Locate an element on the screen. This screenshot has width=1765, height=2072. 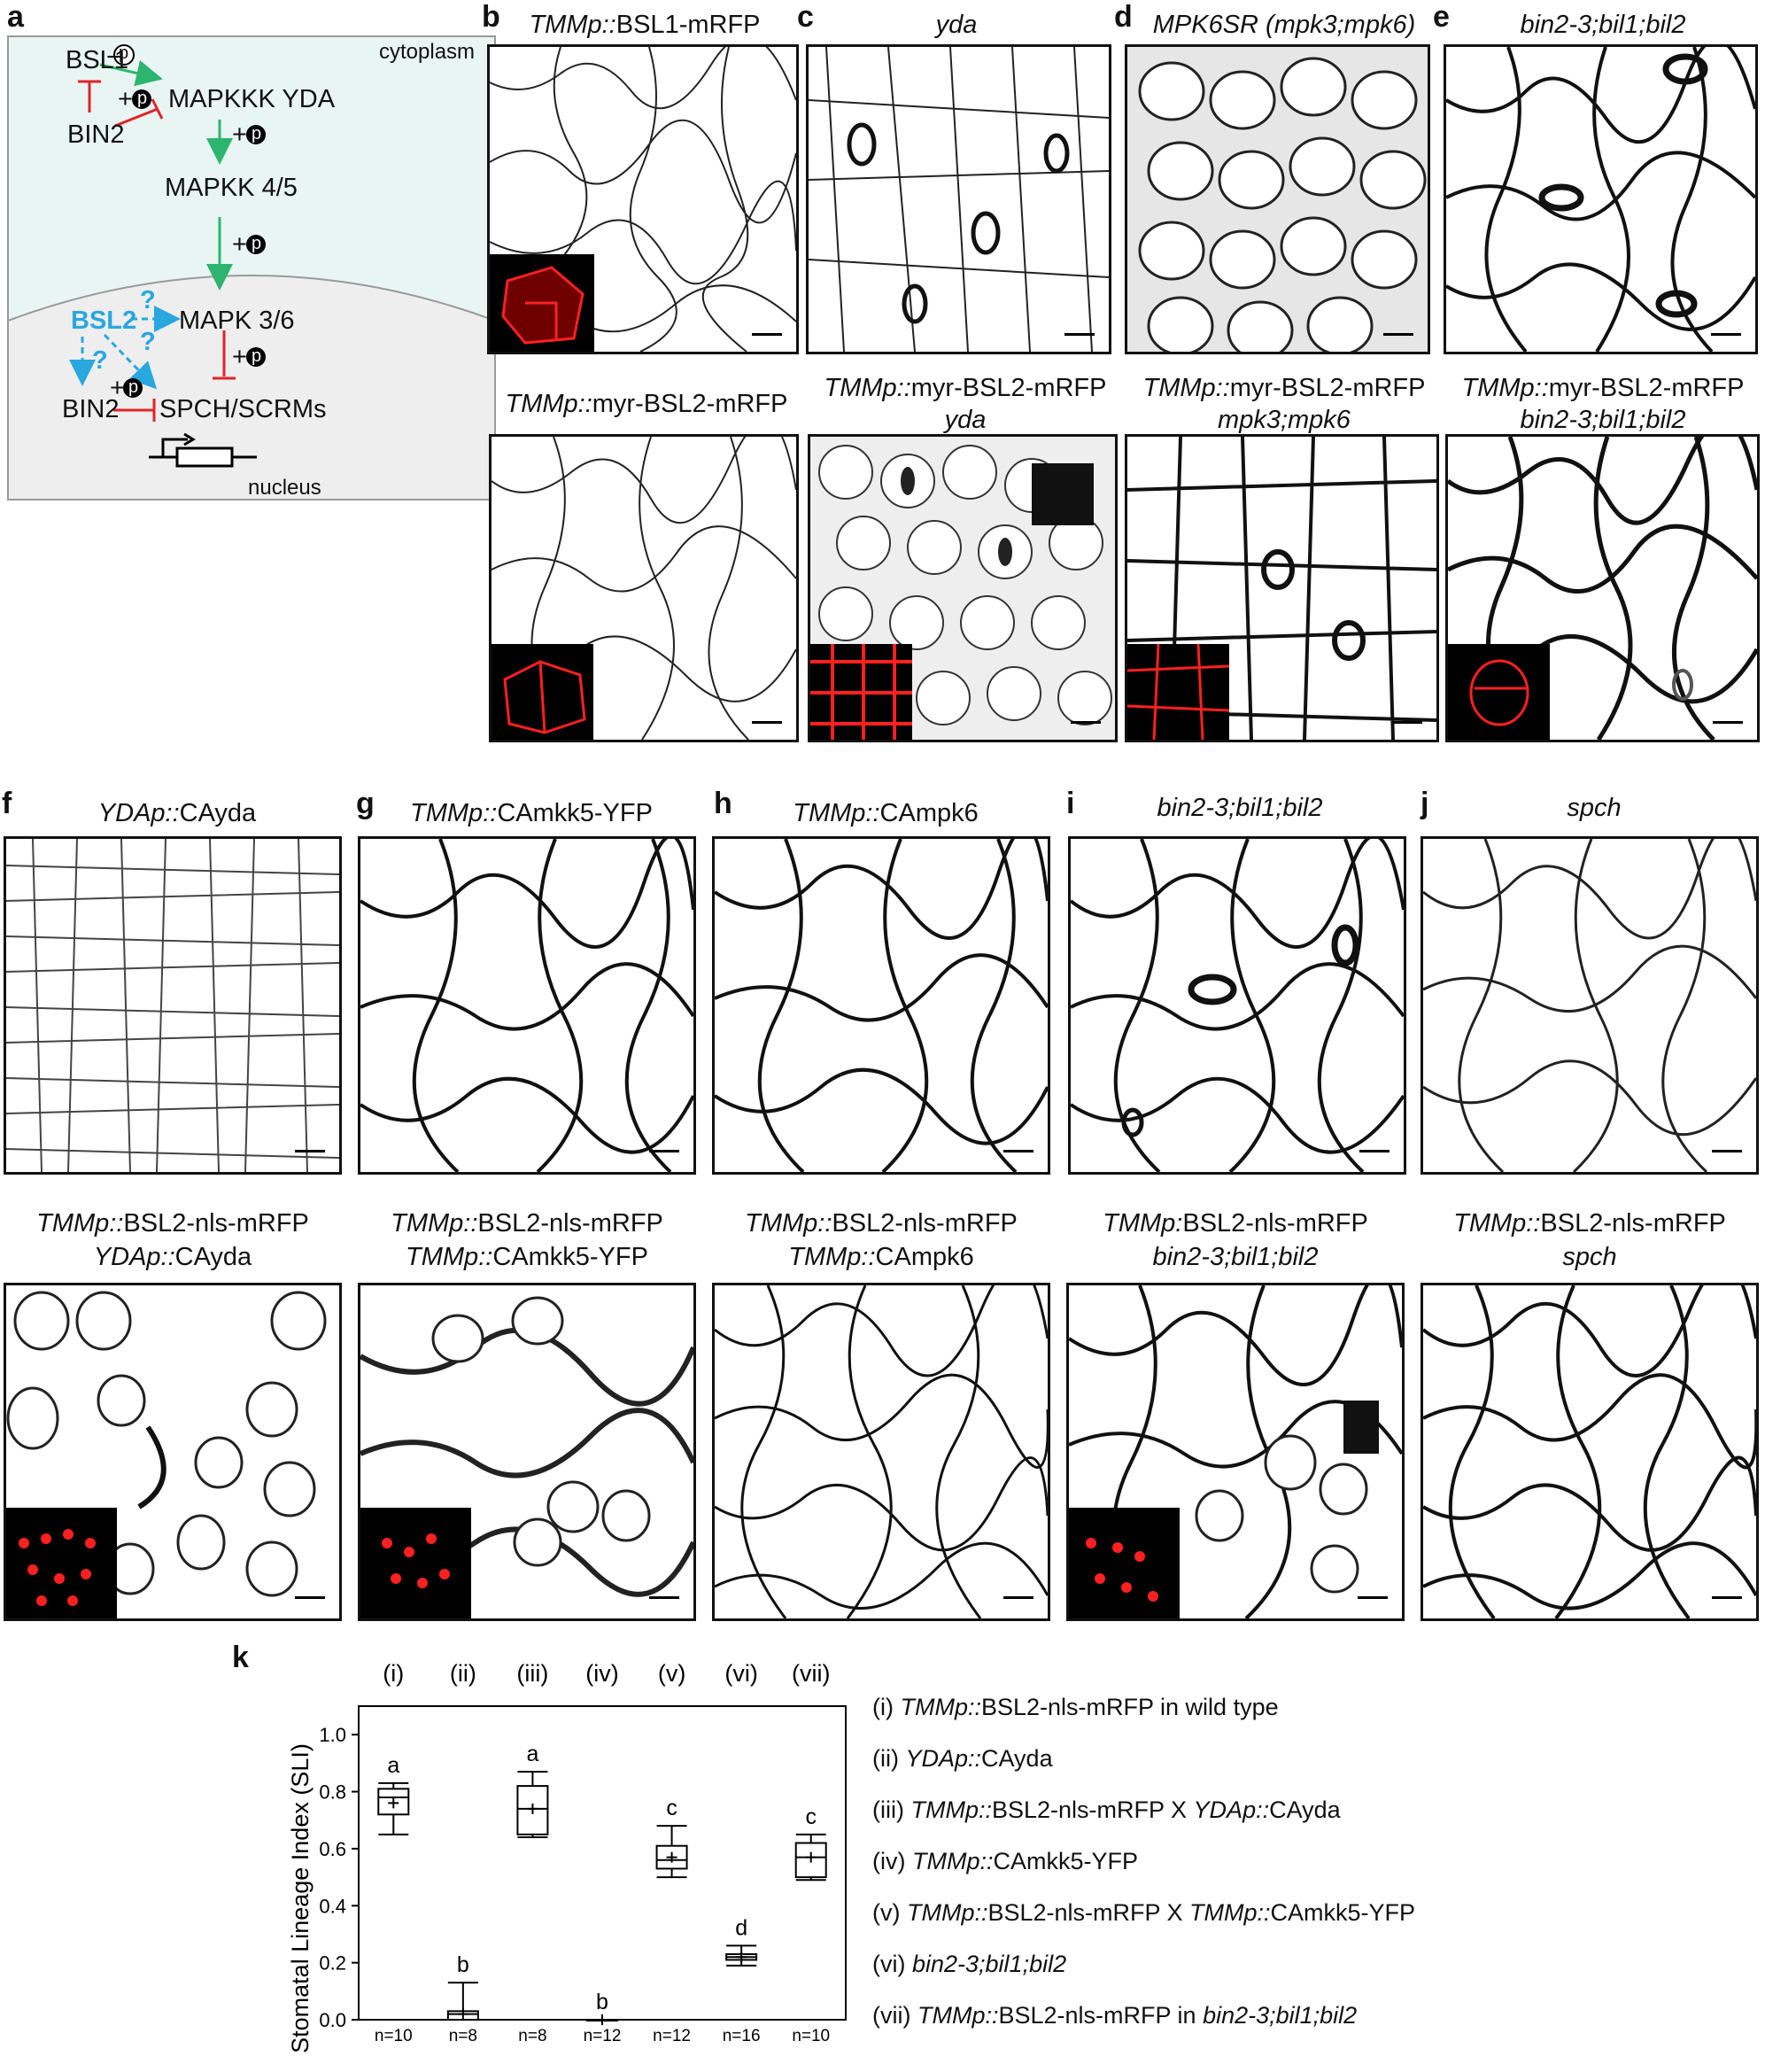
title-f2: TMMp::BSL2-nls-mRFP YDAp::CAyda is located at coordinates (172, 1240).